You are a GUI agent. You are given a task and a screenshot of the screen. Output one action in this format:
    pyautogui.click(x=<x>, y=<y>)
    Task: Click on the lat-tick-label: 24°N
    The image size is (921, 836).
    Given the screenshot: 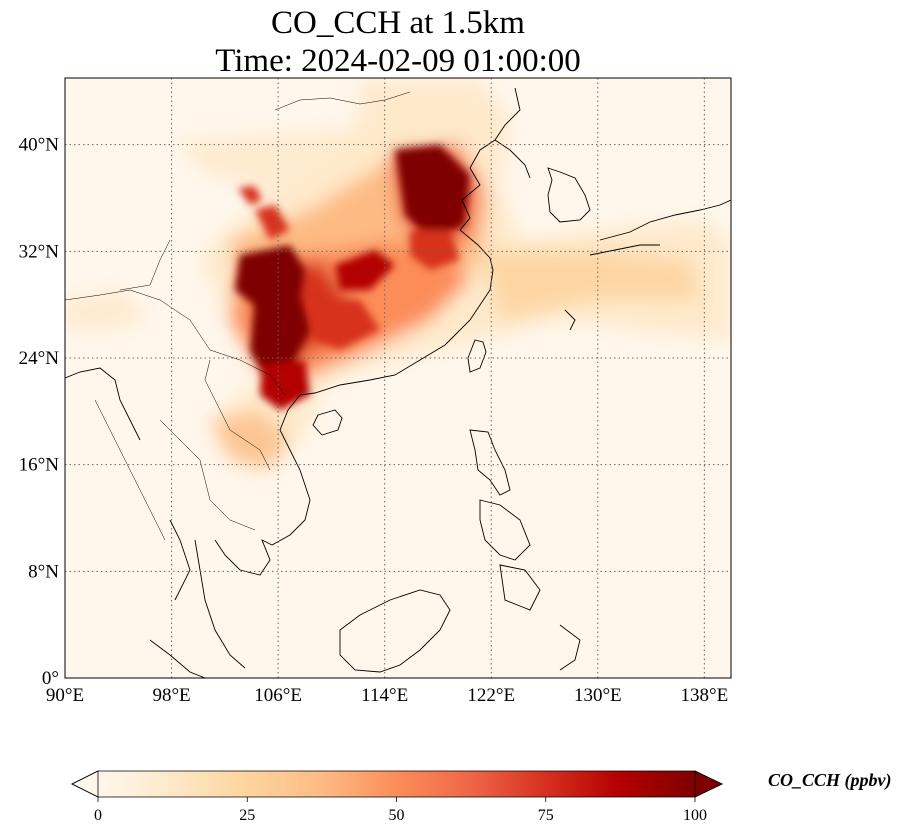 What is the action you would take?
    pyautogui.click(x=39, y=358)
    